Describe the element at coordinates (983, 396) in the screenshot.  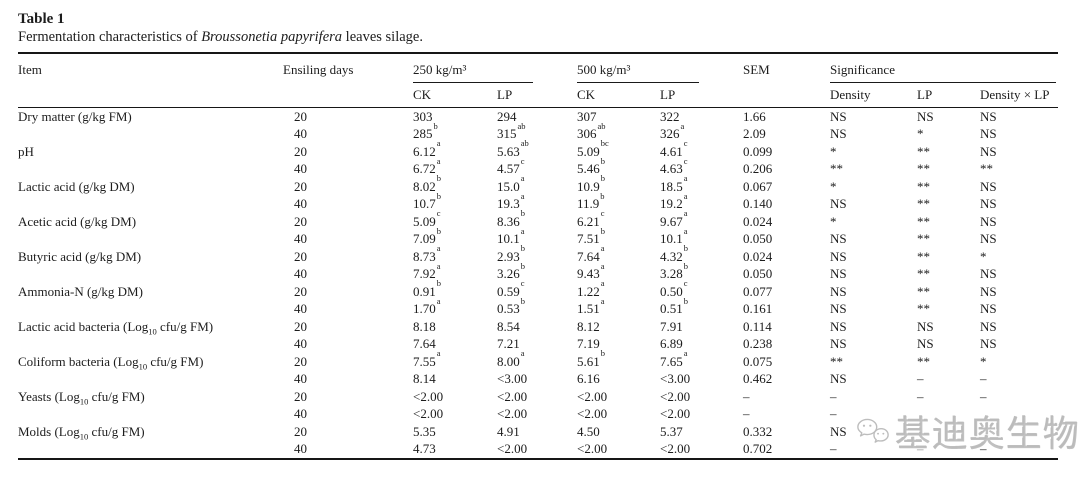
I see `significance-cell: –` at that location.